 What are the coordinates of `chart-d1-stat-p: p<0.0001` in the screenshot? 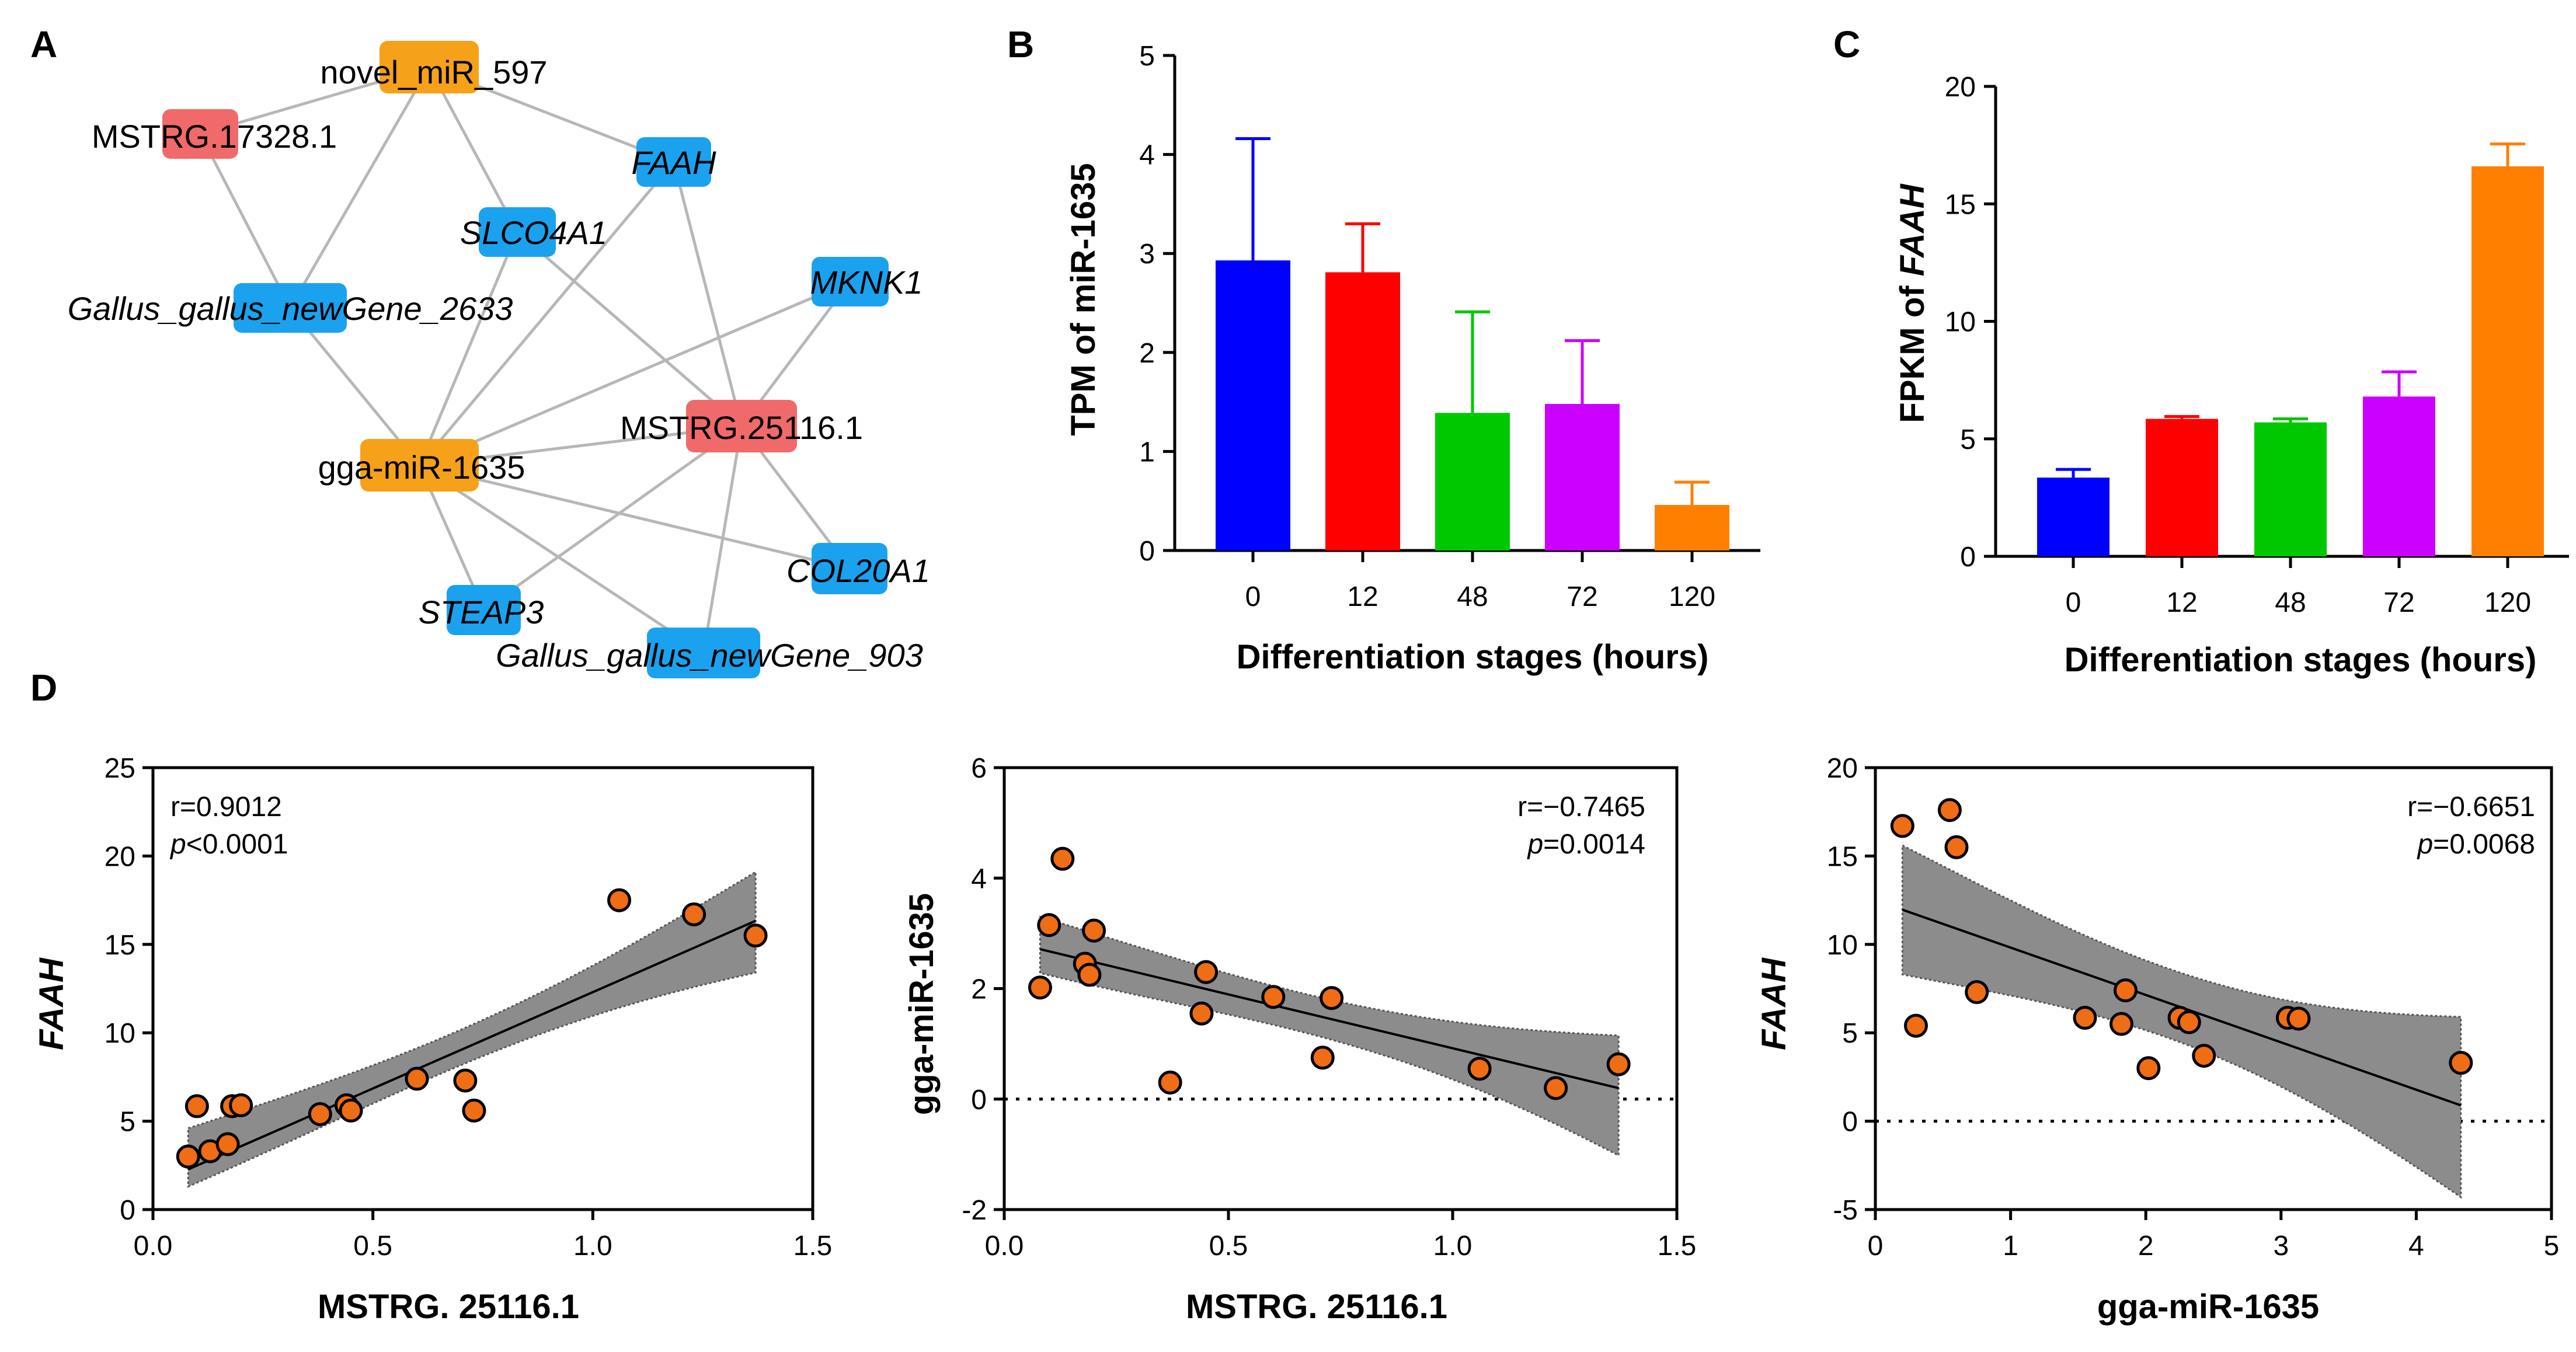 It's located at (228, 844).